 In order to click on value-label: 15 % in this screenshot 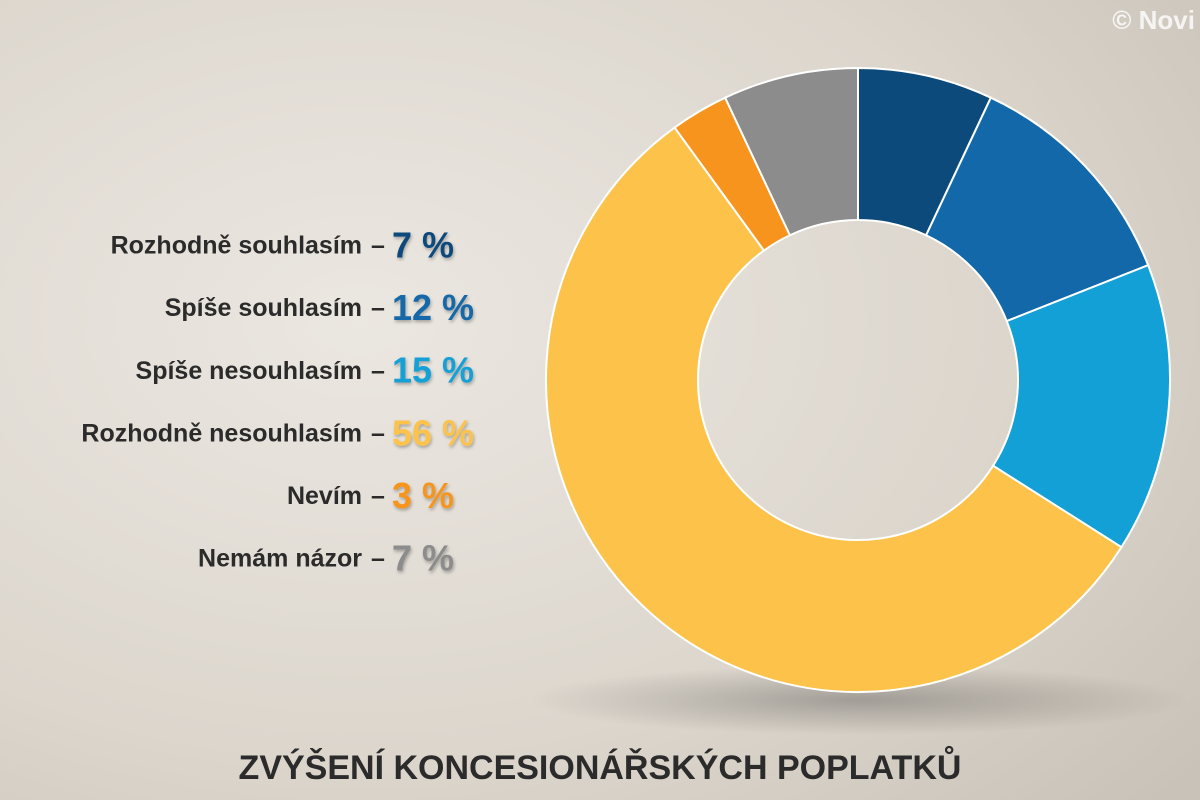, I will do `click(433, 370)`.